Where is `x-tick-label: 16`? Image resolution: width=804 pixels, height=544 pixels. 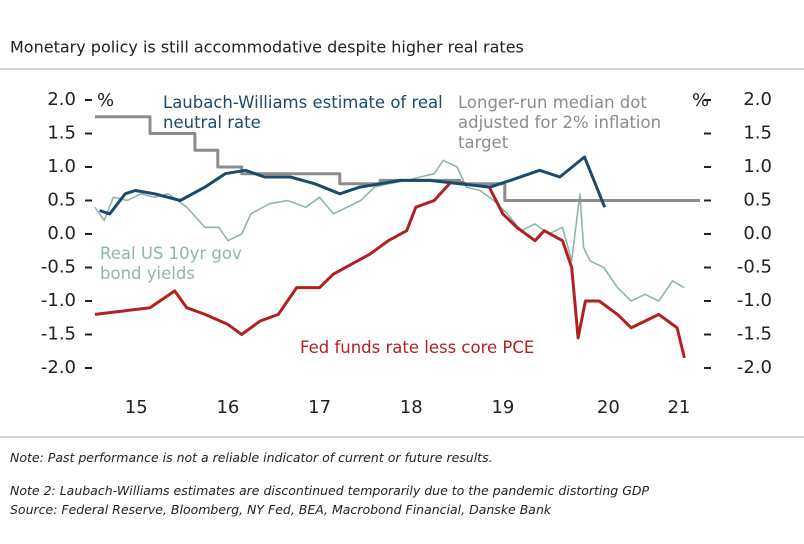 x-tick-label: 16 is located at coordinates (227, 407).